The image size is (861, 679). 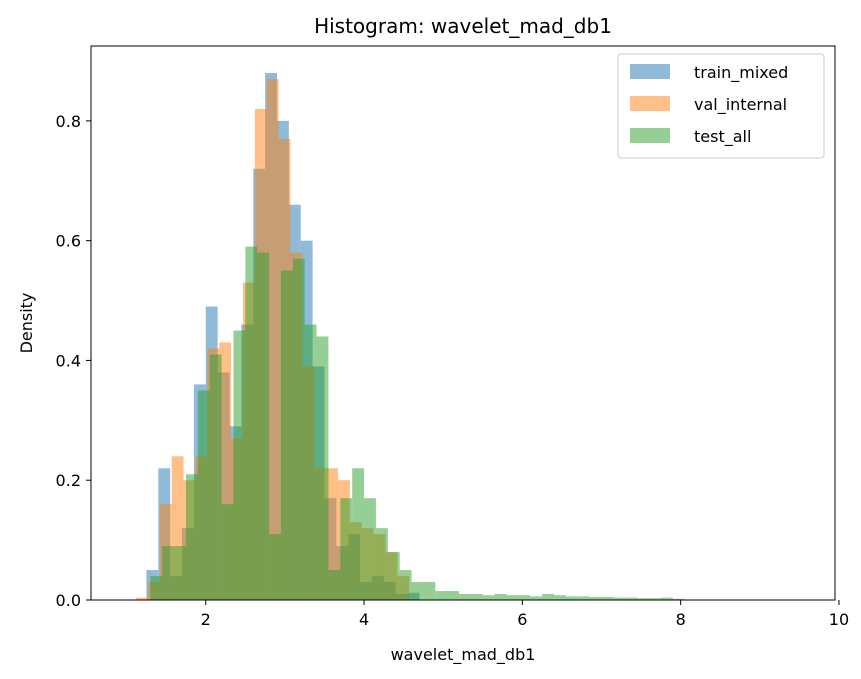 I want to click on legend-swatch-test_all, so click(x=650, y=135).